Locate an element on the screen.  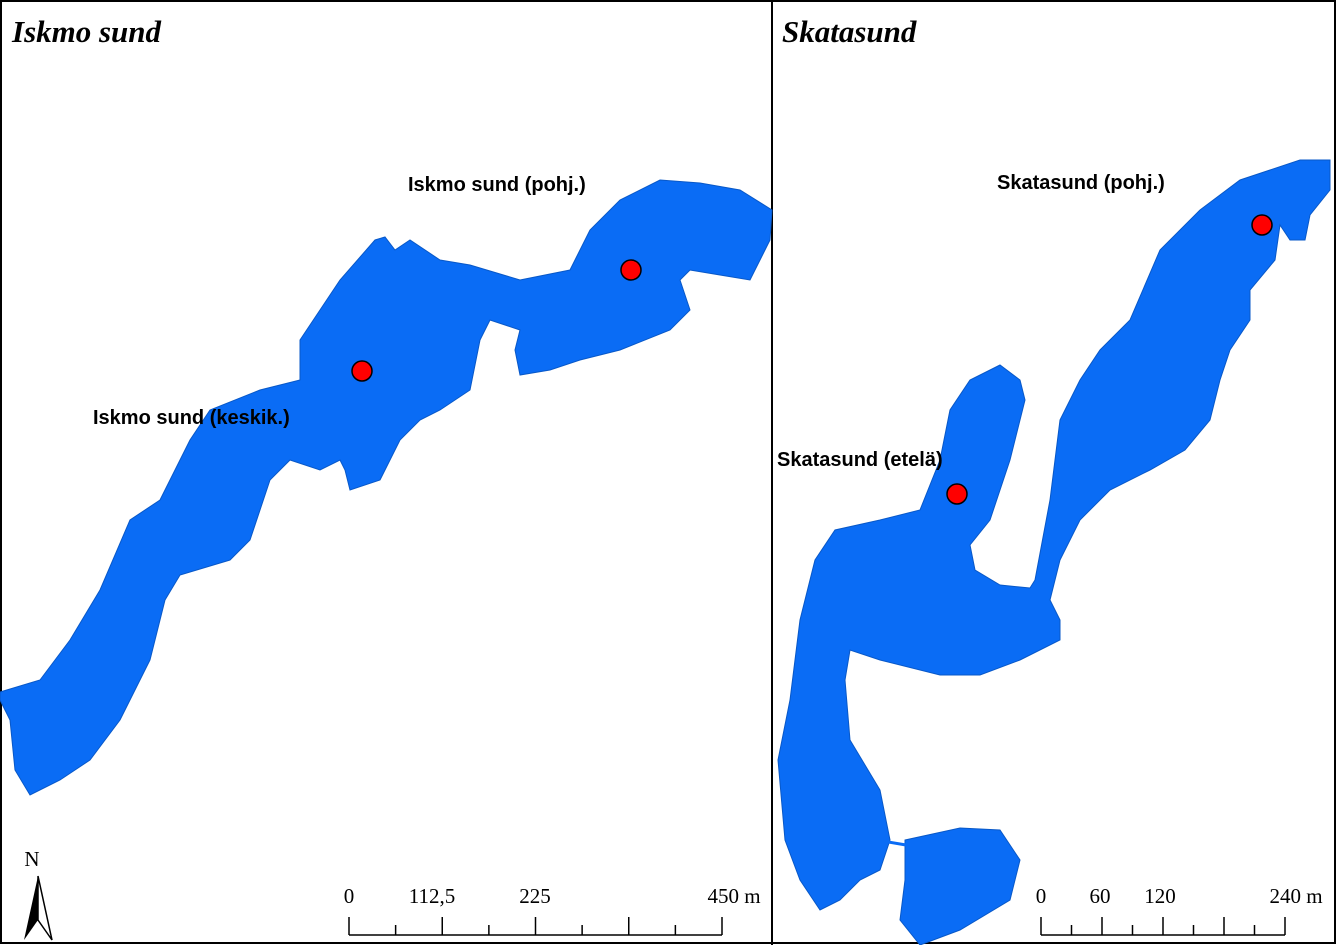
scale-label: 450 m is located at coordinates (733, 896).